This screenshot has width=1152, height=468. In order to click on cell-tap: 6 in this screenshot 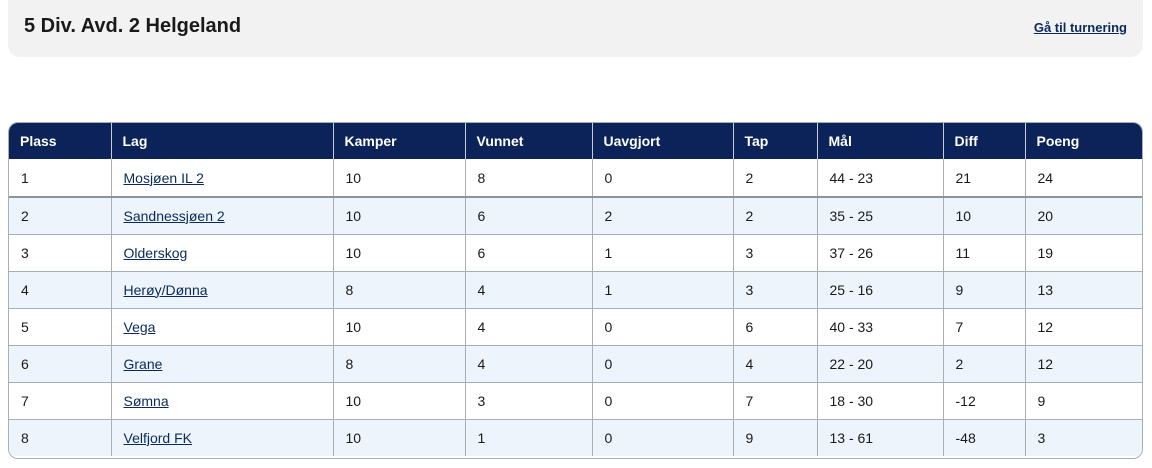, I will do `click(775, 326)`.